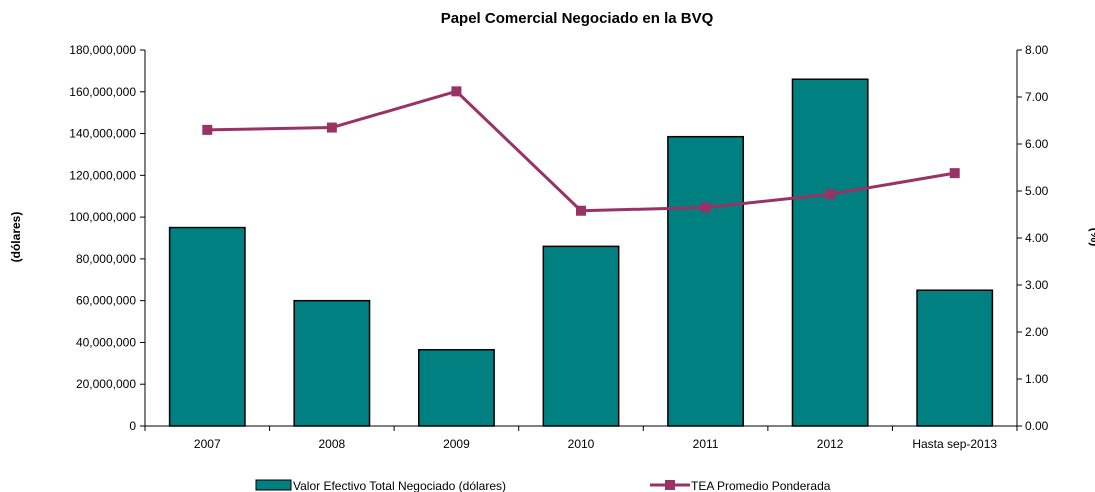 Image resolution: width=1095 pixels, height=492 pixels. What do you see at coordinates (399, 485) in the screenshot?
I see `legend-label-bar: Valor Efectivo Total Negociado (dólares)` at bounding box center [399, 485].